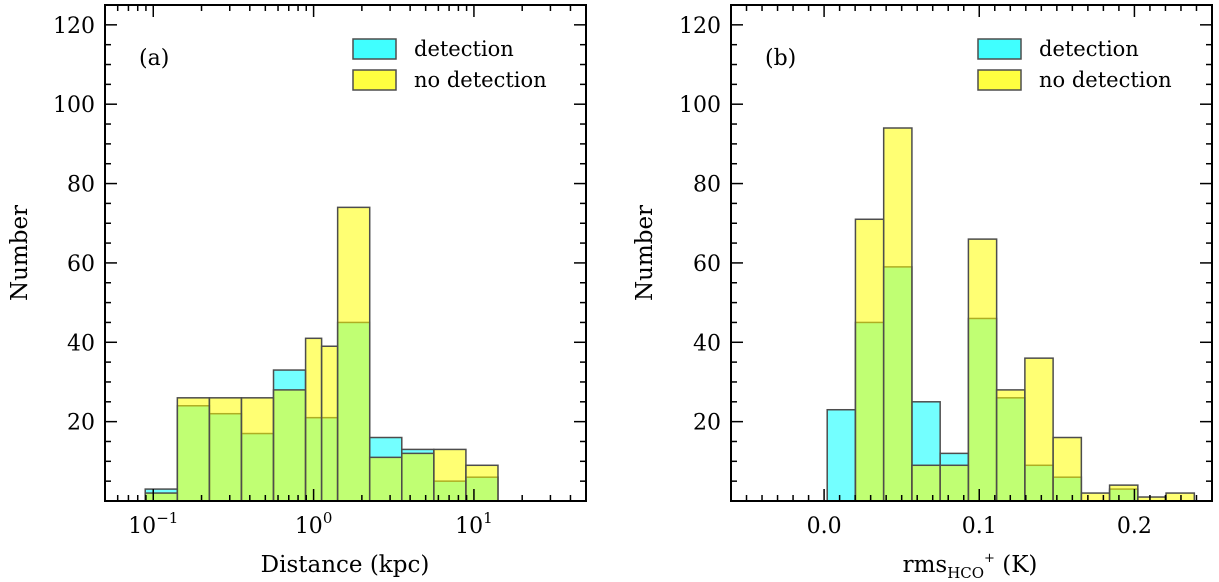 This screenshot has height=582, width=1219. I want to click on x-title-unit: (K), so click(1016, 565).